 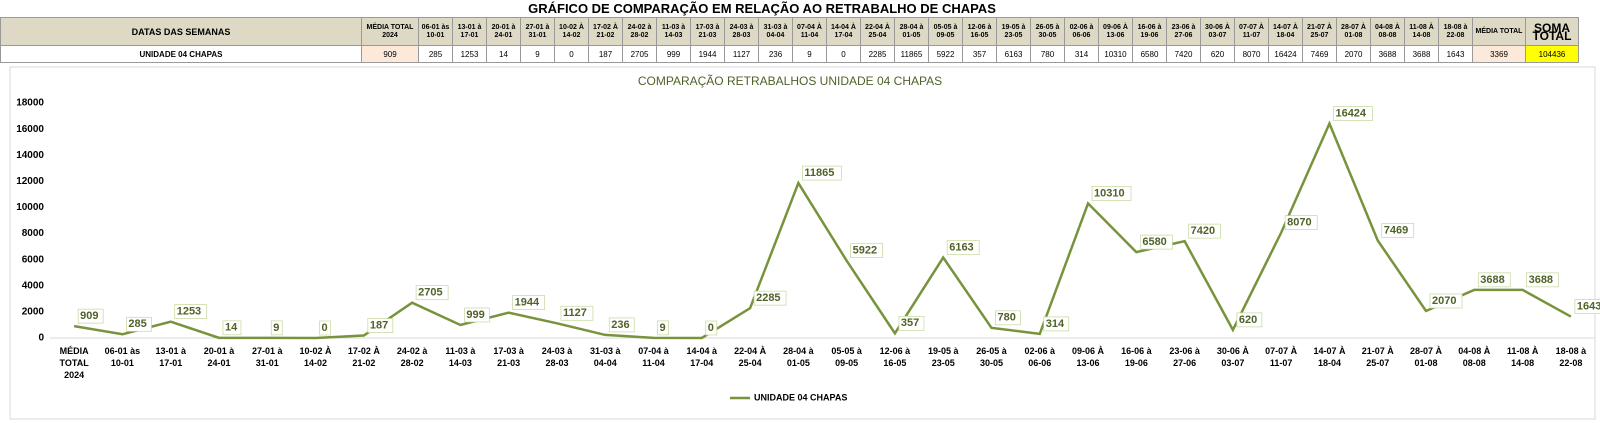 What do you see at coordinates (707, 31) in the screenshot?
I see `column-header: 17-03 à 21-03` at bounding box center [707, 31].